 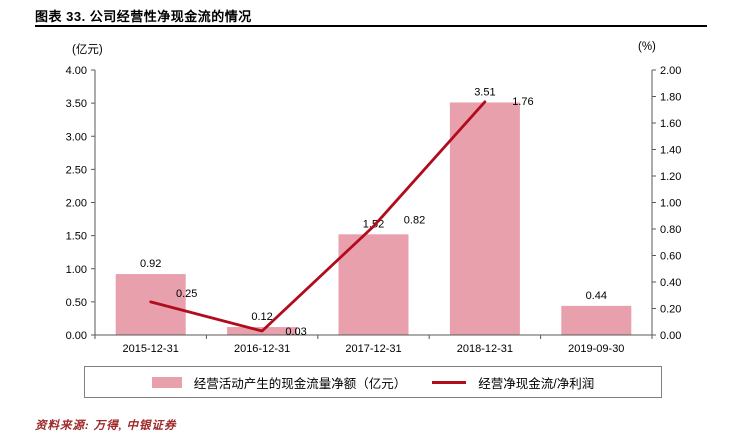 I want to click on line-value-label: 1.76, so click(x=522, y=102).